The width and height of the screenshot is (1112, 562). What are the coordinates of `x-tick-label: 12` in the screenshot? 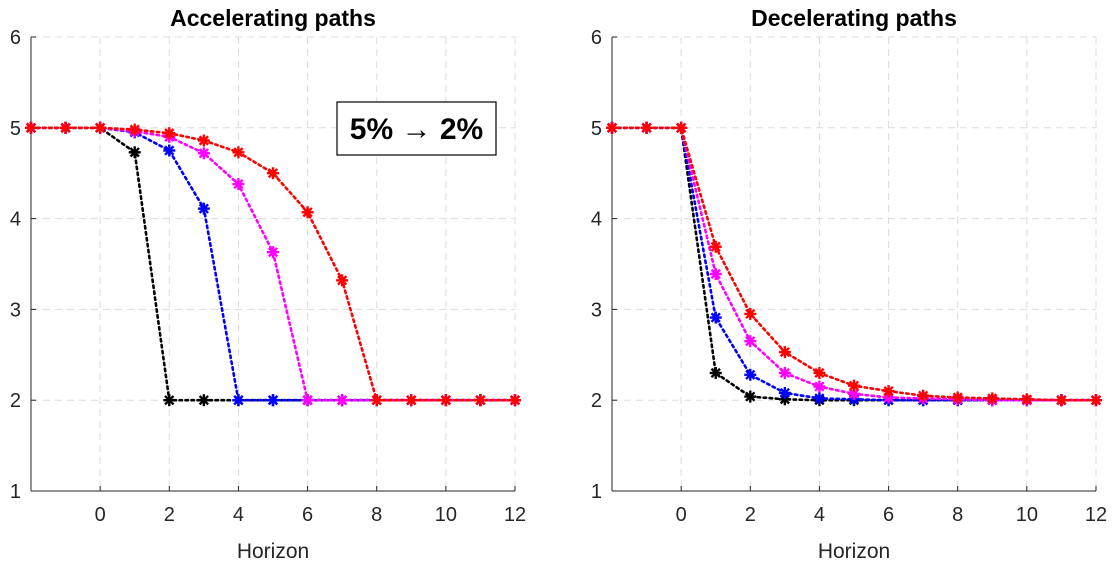 It's located at (515, 515).